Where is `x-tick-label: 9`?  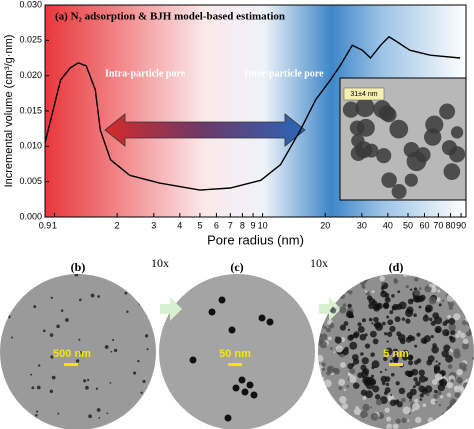 x-tick-label: 9 is located at coordinates (253, 225).